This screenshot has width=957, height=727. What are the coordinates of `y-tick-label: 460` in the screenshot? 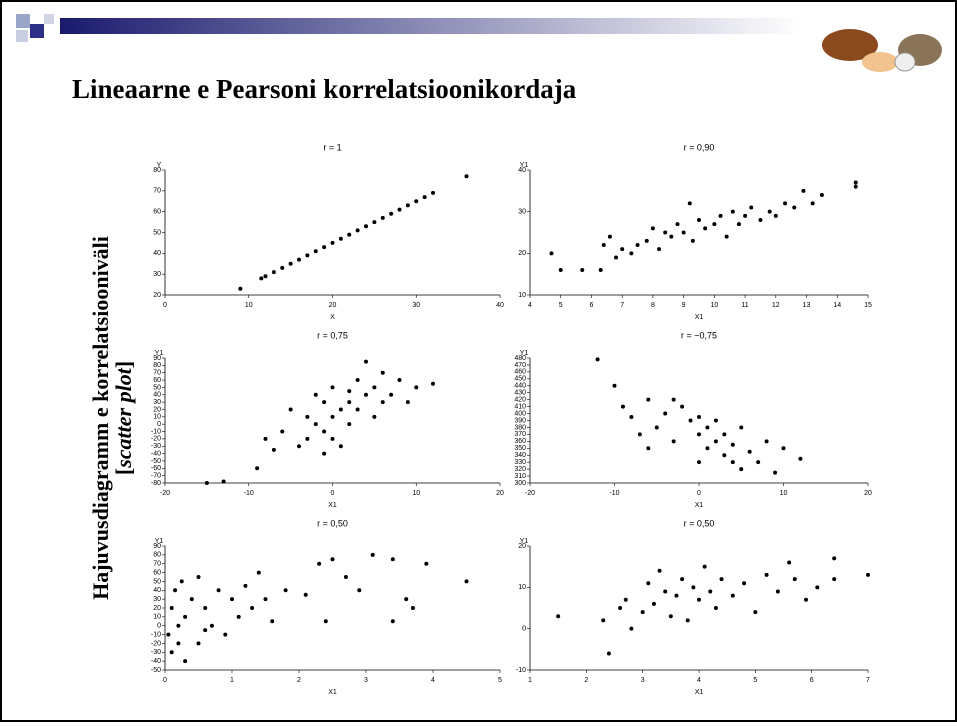 It's located at (520, 372).